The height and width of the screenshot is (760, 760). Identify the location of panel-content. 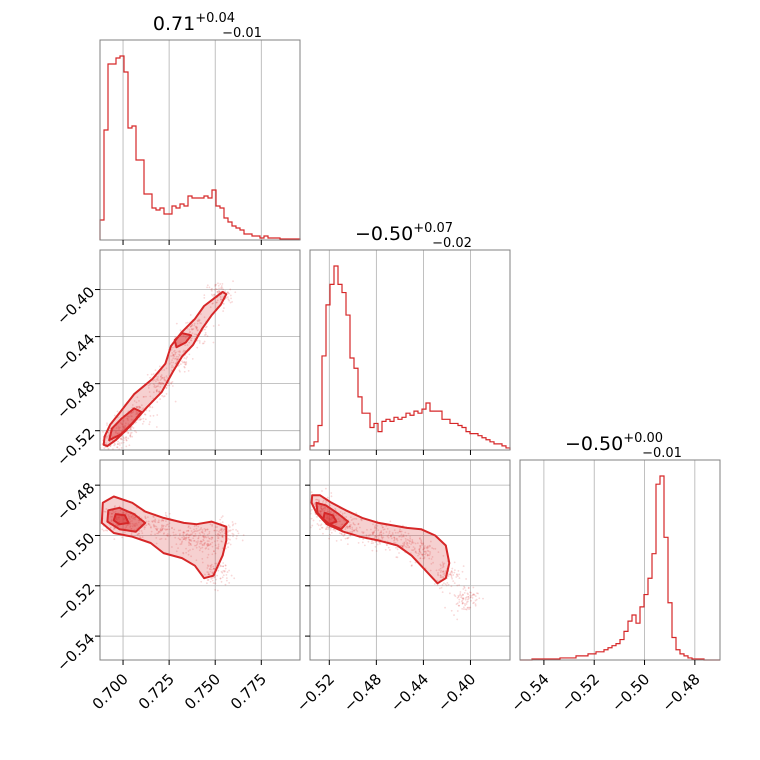
(172, 543).